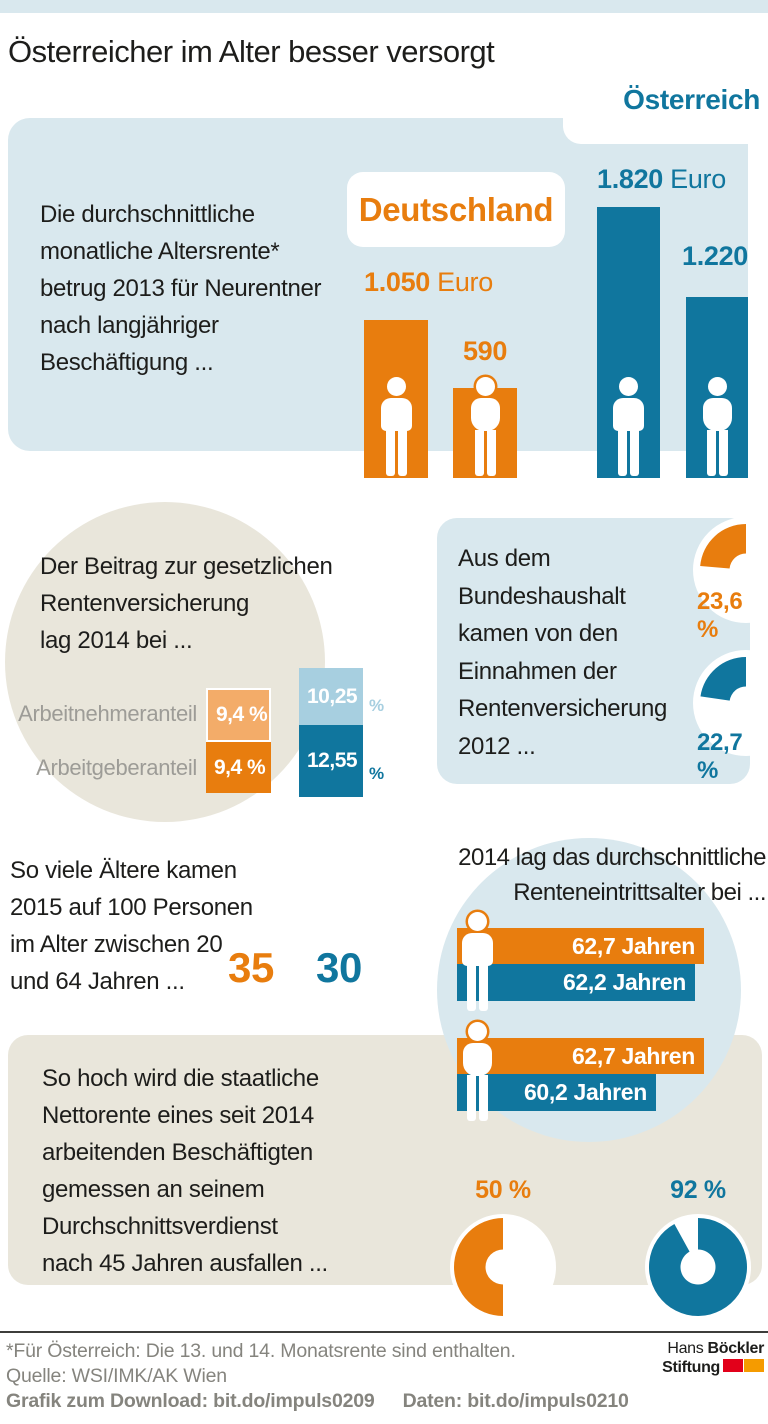  I want to click on segment-at-employer: 12,55, so click(331, 761).